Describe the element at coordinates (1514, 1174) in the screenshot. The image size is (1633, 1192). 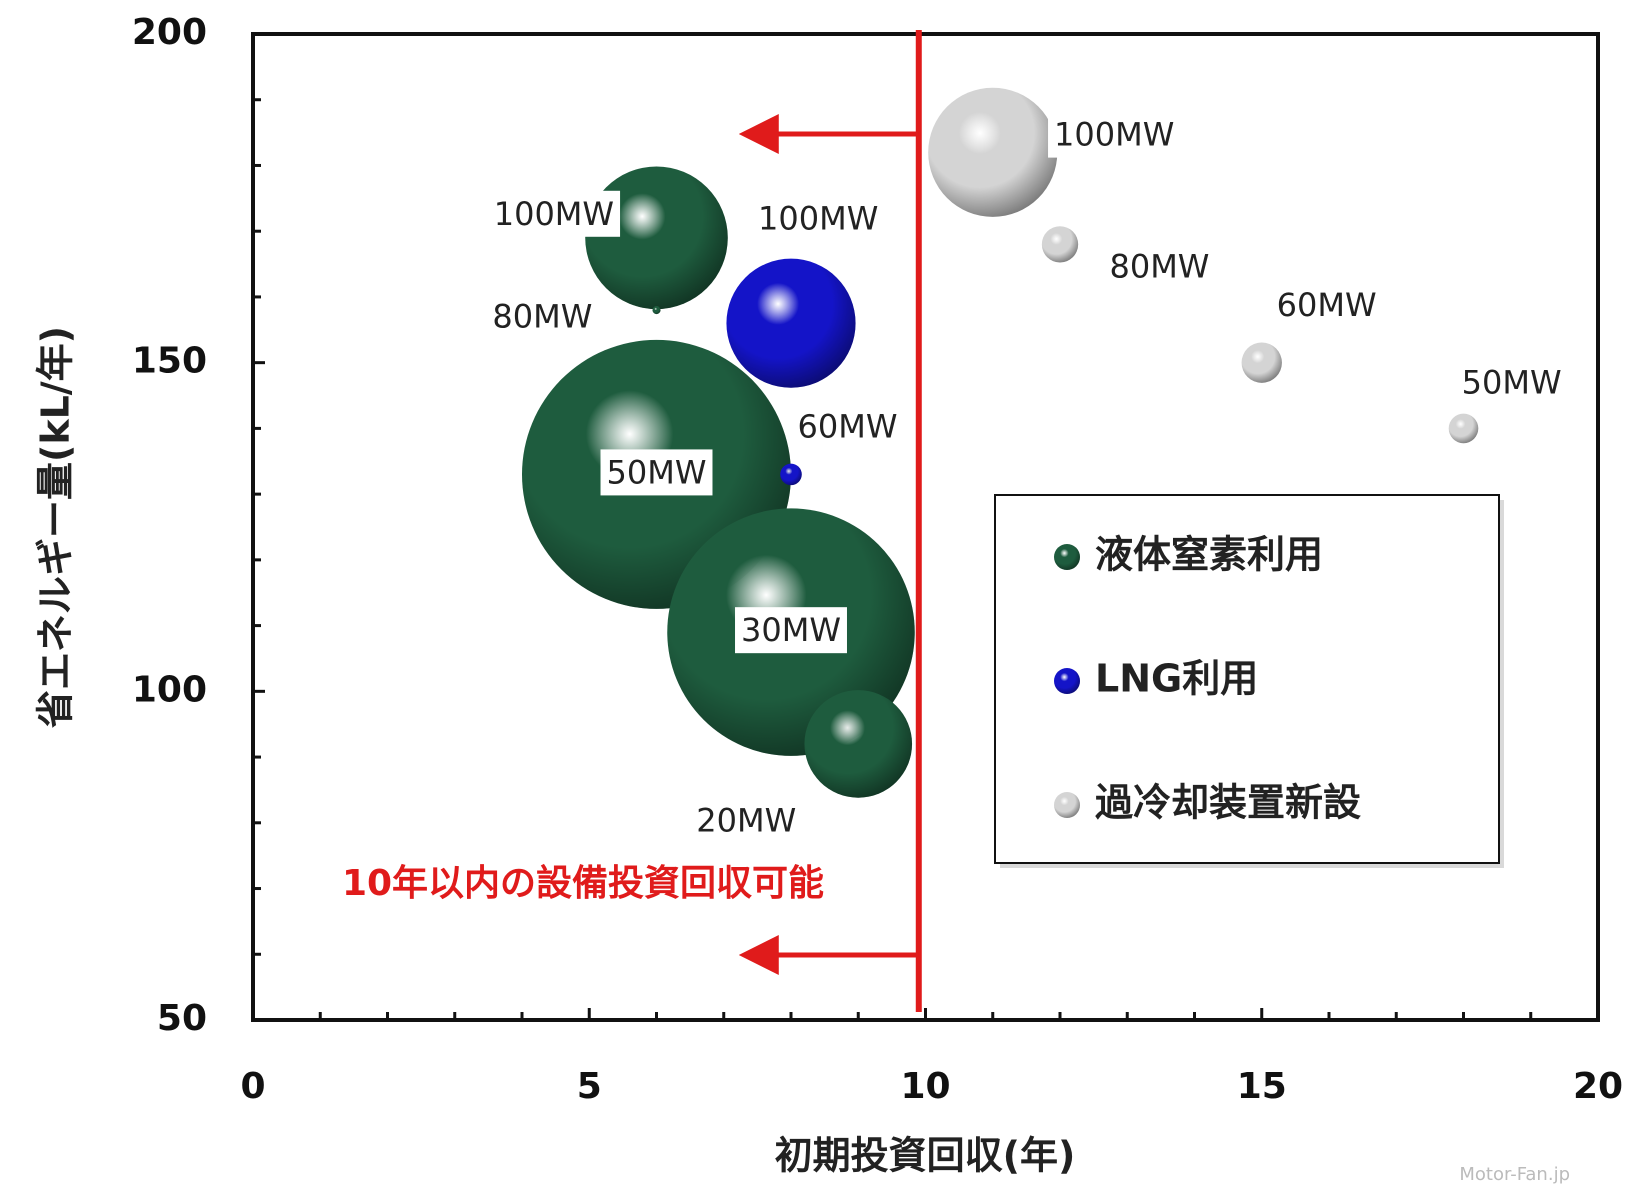
I see `watermark: Motor-Fan.jp` at that location.